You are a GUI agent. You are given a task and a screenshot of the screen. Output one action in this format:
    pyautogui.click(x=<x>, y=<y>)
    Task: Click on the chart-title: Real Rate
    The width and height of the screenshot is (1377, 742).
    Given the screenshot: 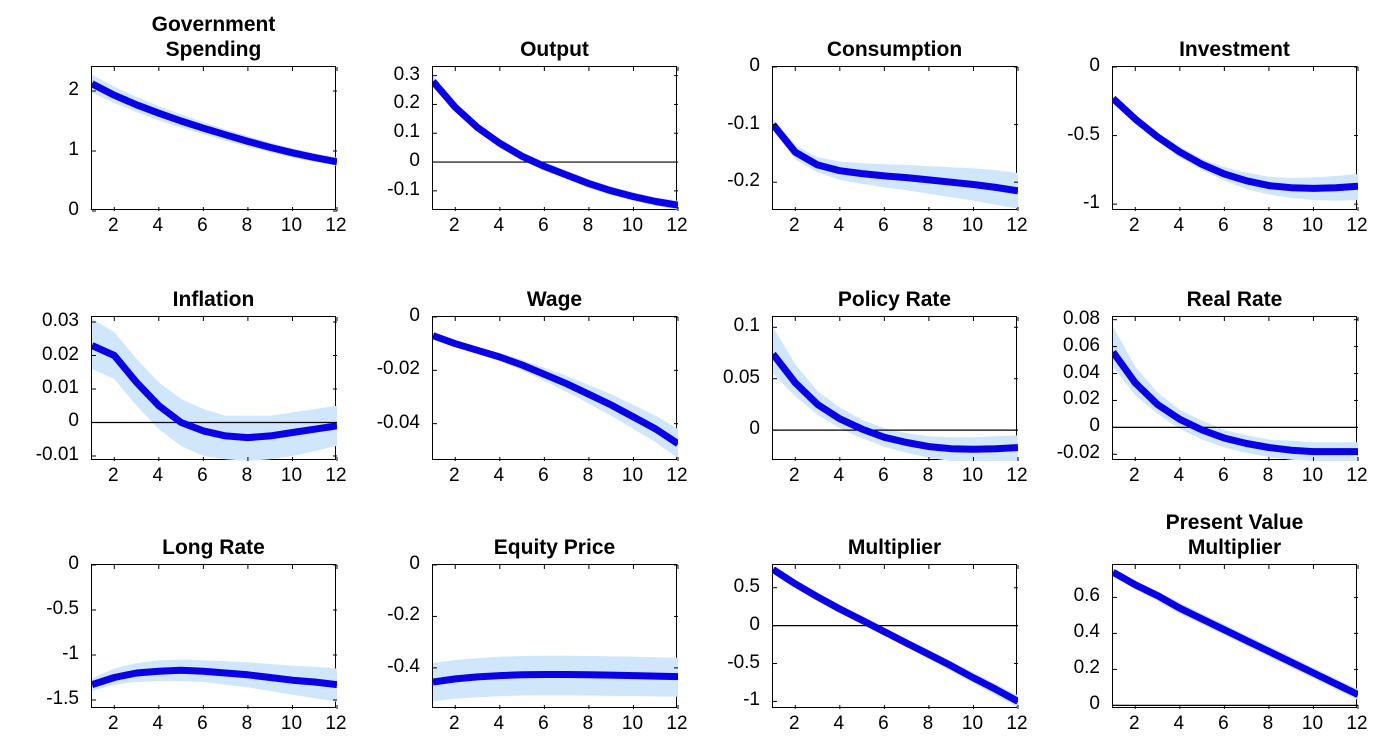 What is the action you would take?
    pyautogui.click(x=1234, y=299)
    